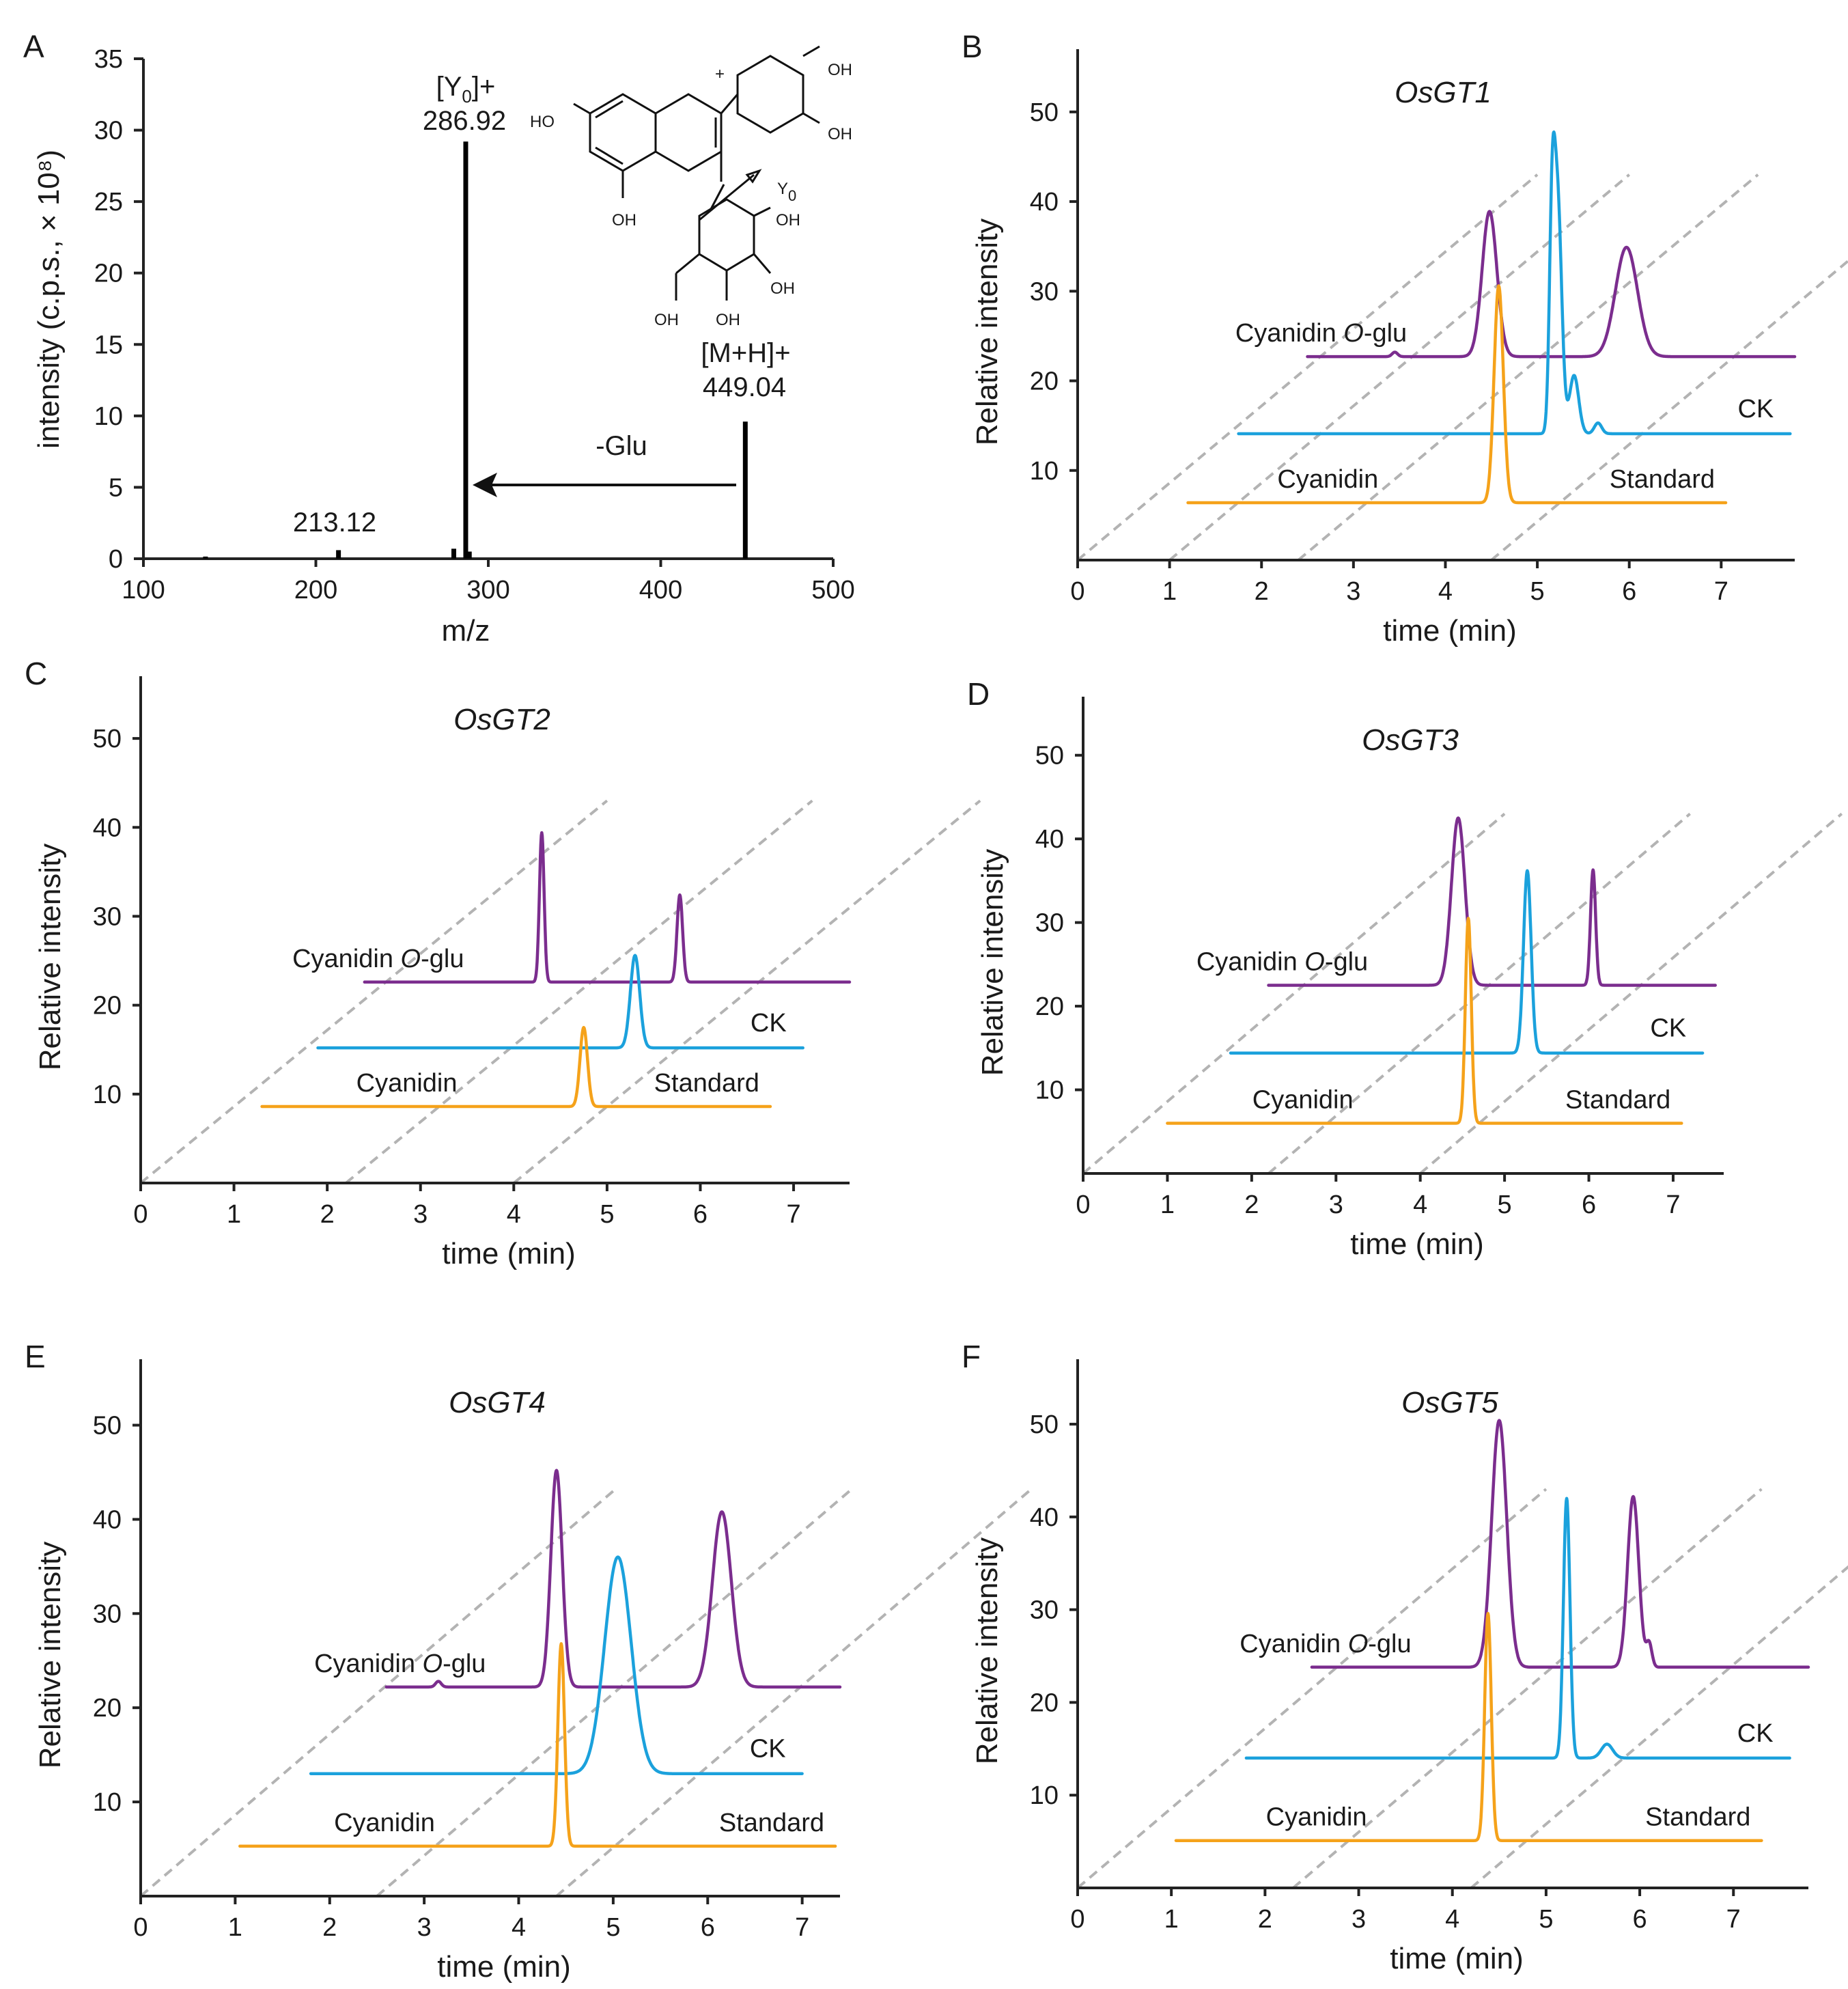 The image size is (1848, 1989). I want to click on trace-standard, so click(1457, 394).